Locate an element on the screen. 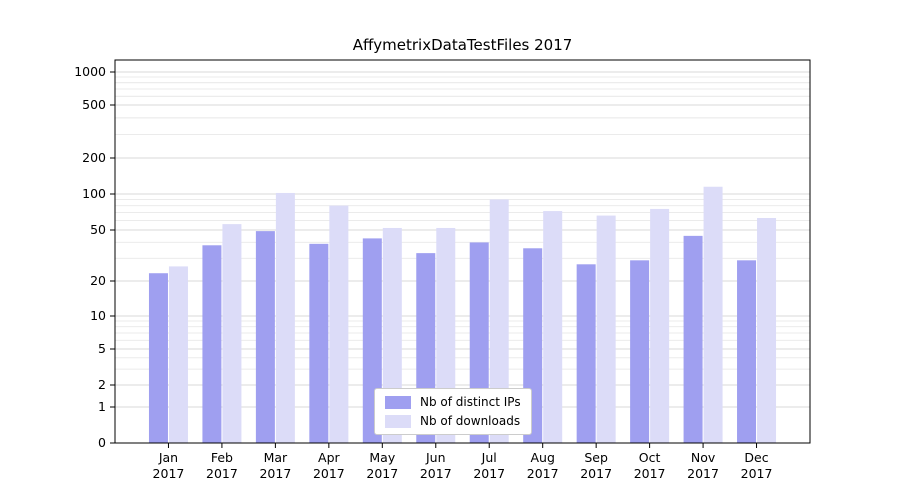 The height and width of the screenshot is (500, 900). y-tick-label: 200 is located at coordinates (94, 157).